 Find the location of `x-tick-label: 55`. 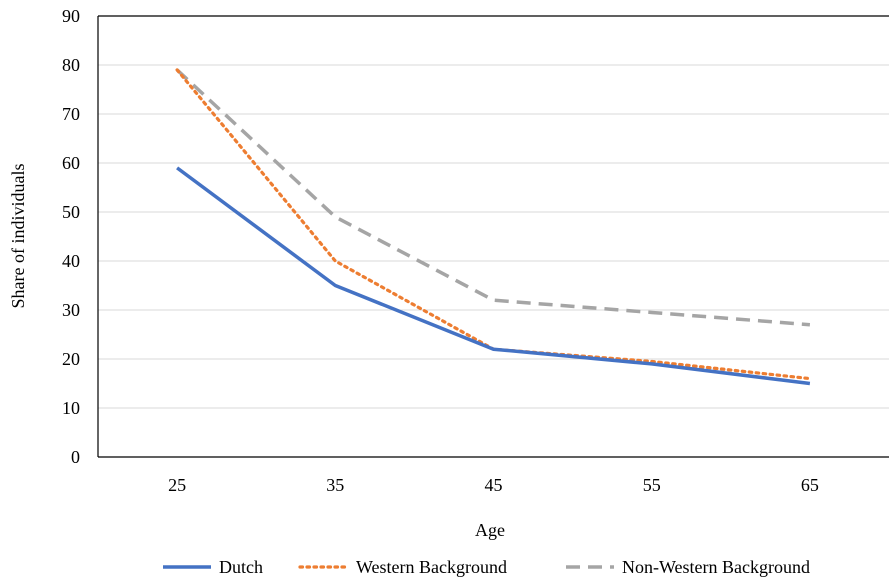

x-tick-label: 55 is located at coordinates (652, 485).